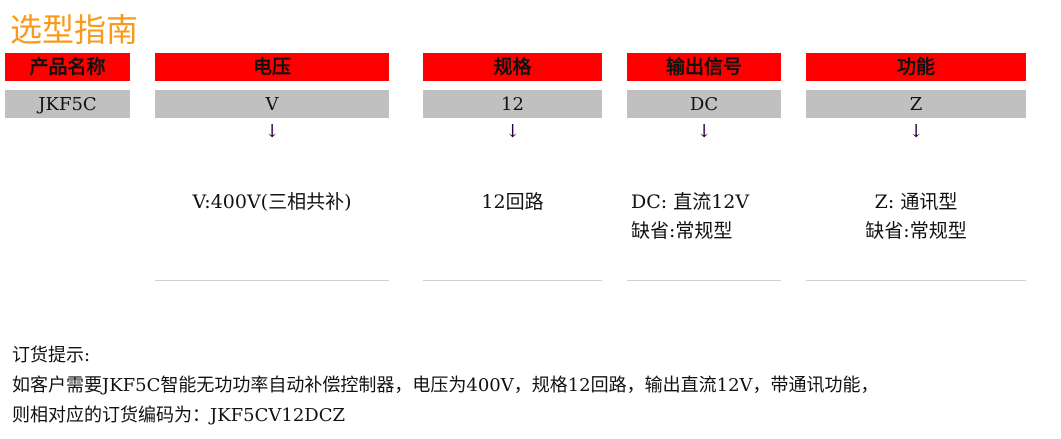 This screenshot has width=1061, height=439. What do you see at coordinates (690, 217) in the screenshot?
I see `desc-output: DC: 直流12V 缺省:常规型` at bounding box center [690, 217].